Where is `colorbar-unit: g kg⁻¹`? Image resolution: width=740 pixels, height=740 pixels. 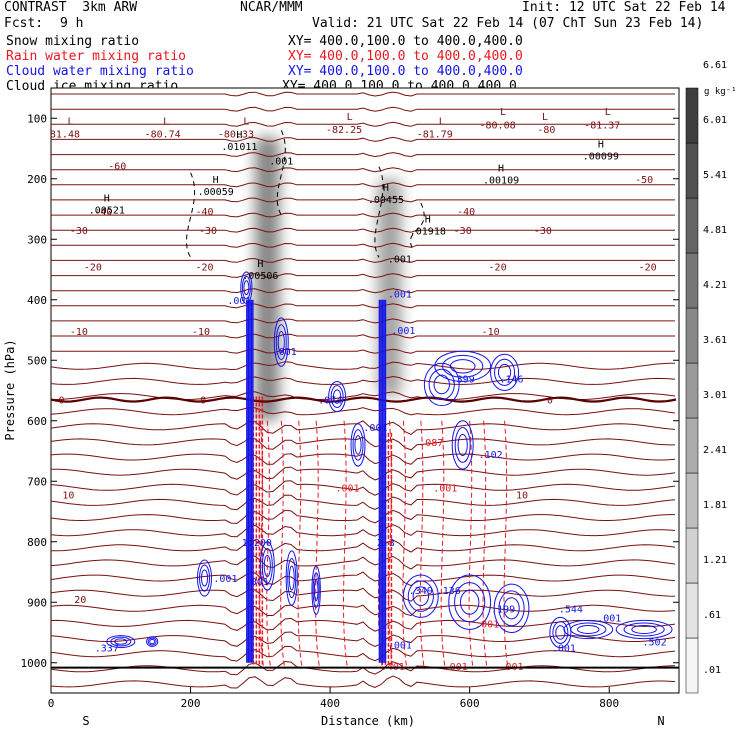
colorbar-unit: g kg⁻¹ is located at coordinates (720, 92).